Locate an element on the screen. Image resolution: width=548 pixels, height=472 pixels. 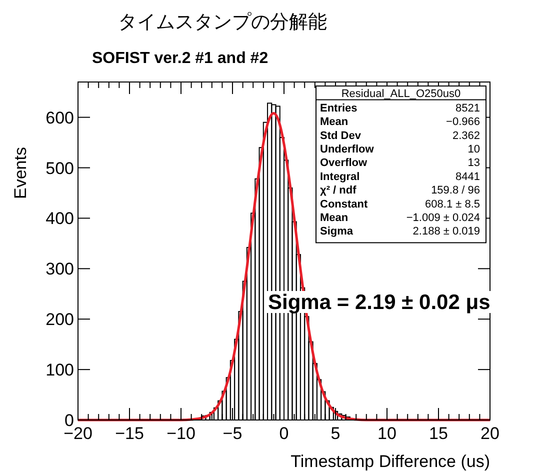
annotation: −1.009 ± 0.024 is located at coordinates (443, 218).